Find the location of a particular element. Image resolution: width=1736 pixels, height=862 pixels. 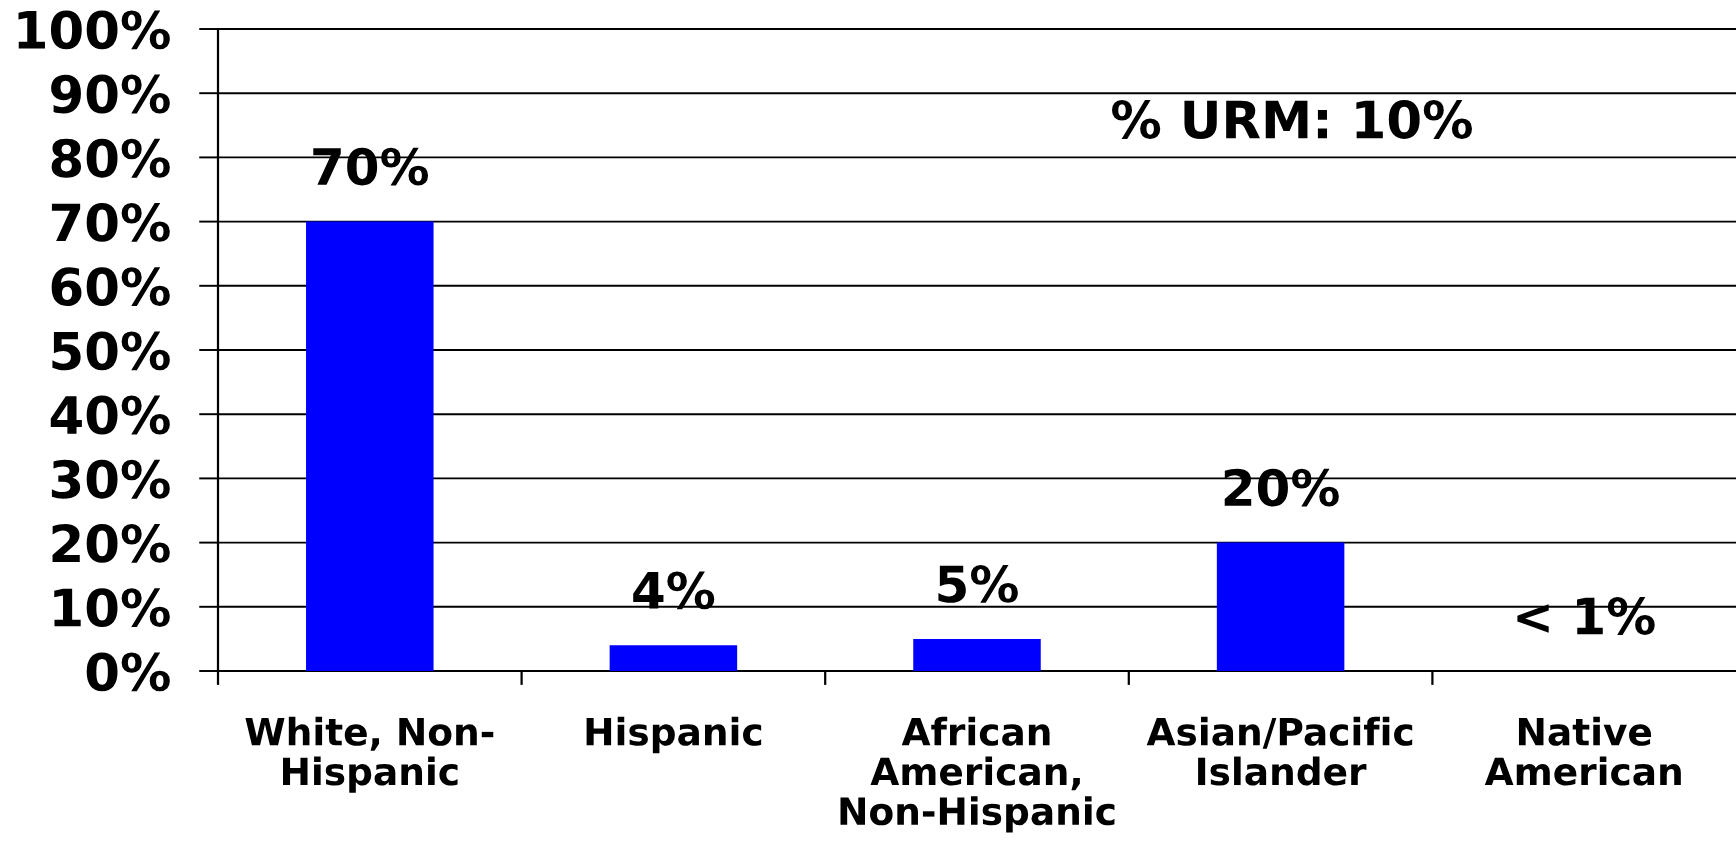

x-tick-label: White, Non- Hispanic is located at coordinates (369, 754).